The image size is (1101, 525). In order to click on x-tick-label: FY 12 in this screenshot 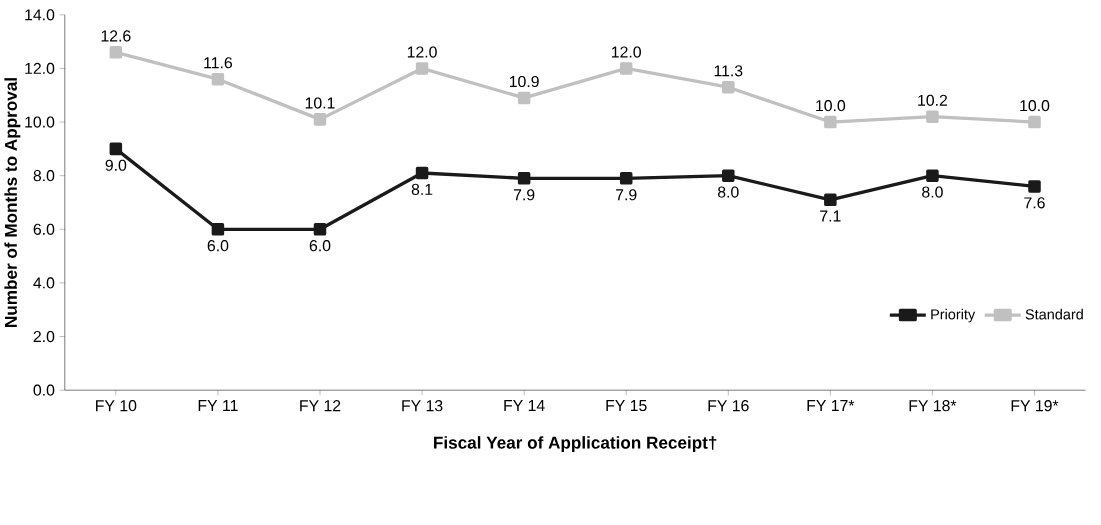, I will do `click(320, 406)`.